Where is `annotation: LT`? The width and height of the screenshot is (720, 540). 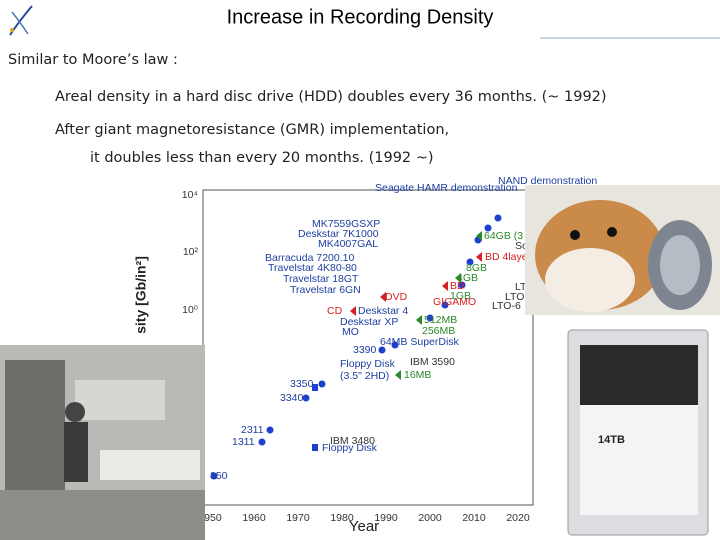
annotation: LT is located at coordinates (521, 287).